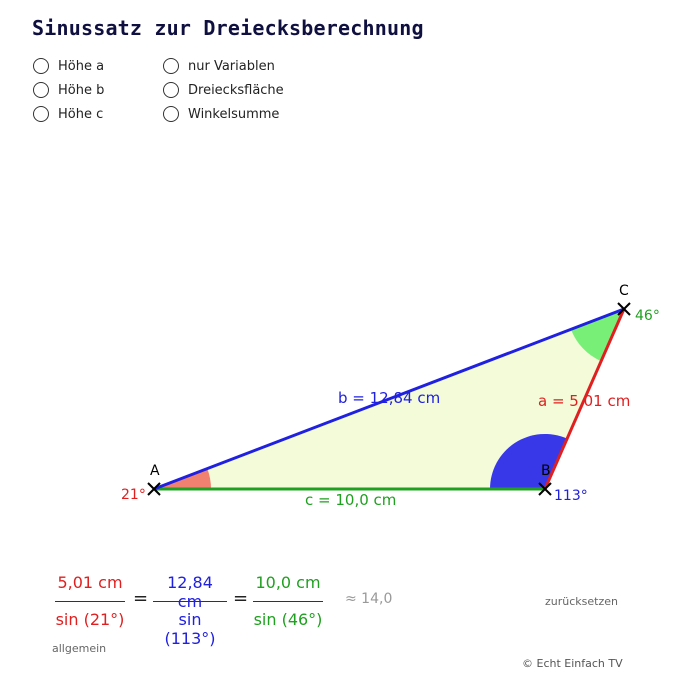 This screenshot has width=692, height=690. Describe the element at coordinates (236, 90) in the screenshot. I see `option-label: Dreiecksfläche` at that location.